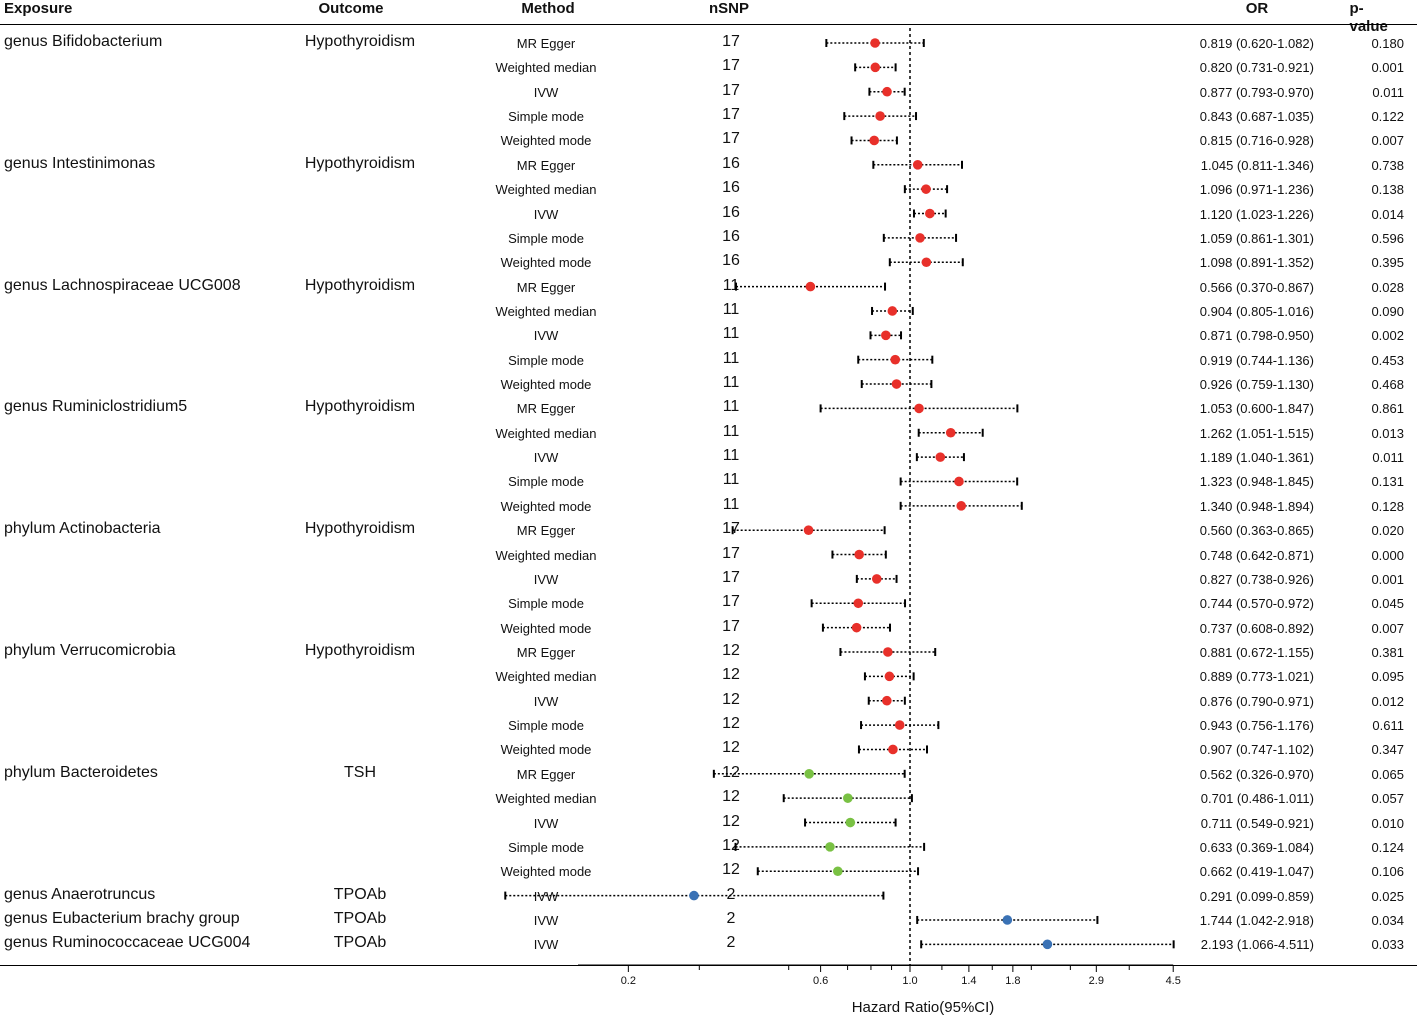 This screenshot has height=1017, width=1417. I want to click on x-axis-title: Hazard Ratio(95%CI), so click(923, 1007).